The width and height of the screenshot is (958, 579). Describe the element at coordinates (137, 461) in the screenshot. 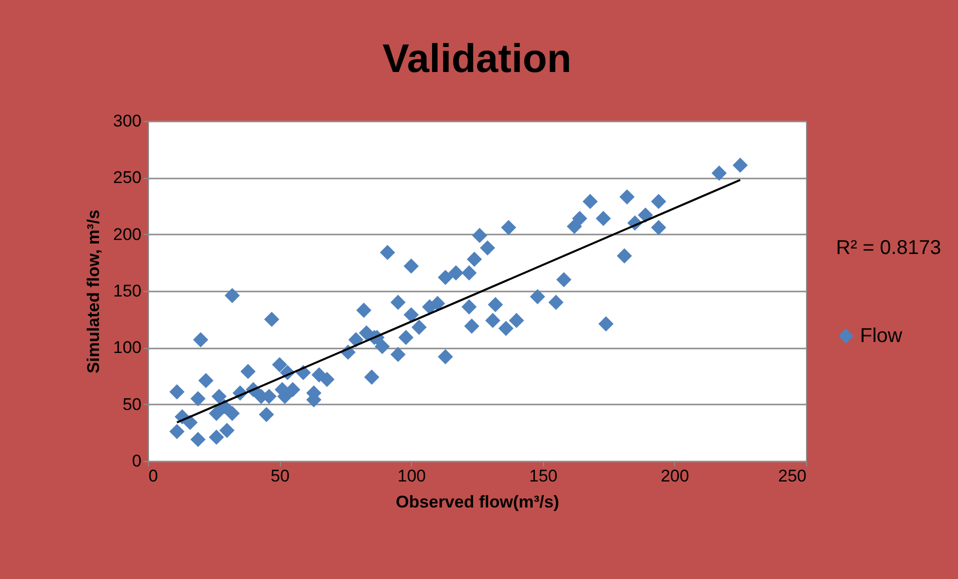

I see `y-tick-label: 0` at that location.